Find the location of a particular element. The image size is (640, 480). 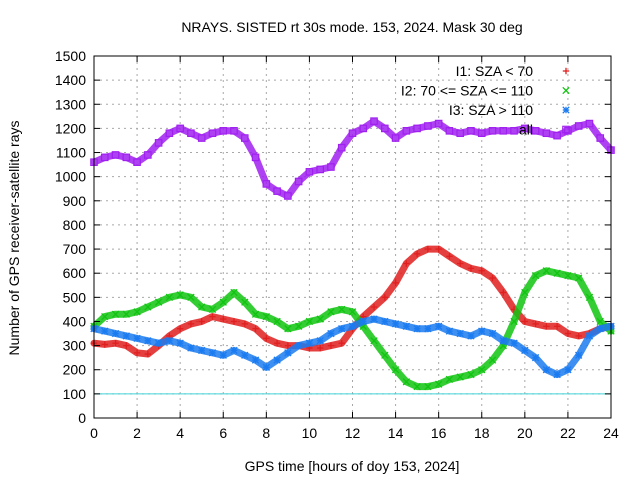

y-tick-label: 600 is located at coordinates (75, 273).